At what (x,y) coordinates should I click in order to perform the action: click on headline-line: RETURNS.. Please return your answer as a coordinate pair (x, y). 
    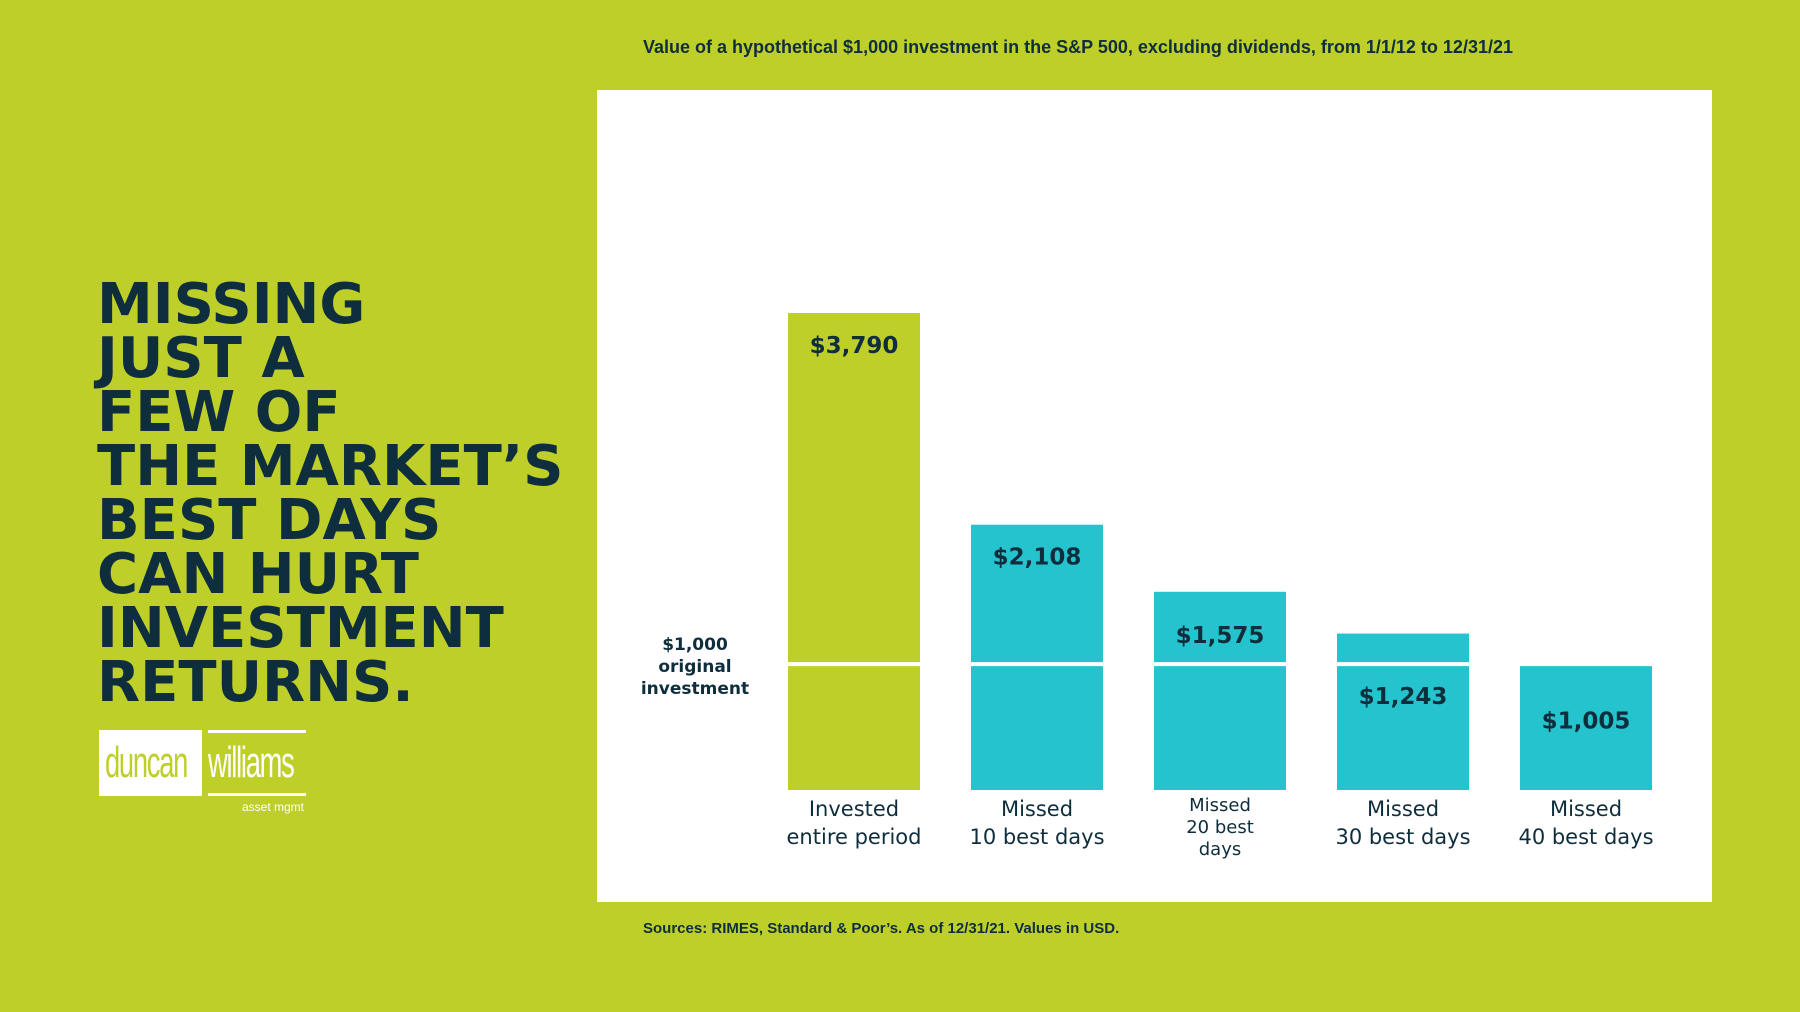
    Looking at the image, I should click on (255, 682).